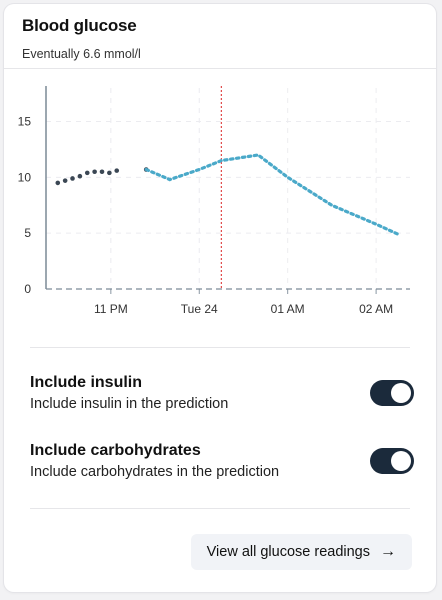 The image size is (442, 600). I want to click on view-all-readings-button: View all glucose readings →, so click(301, 552).